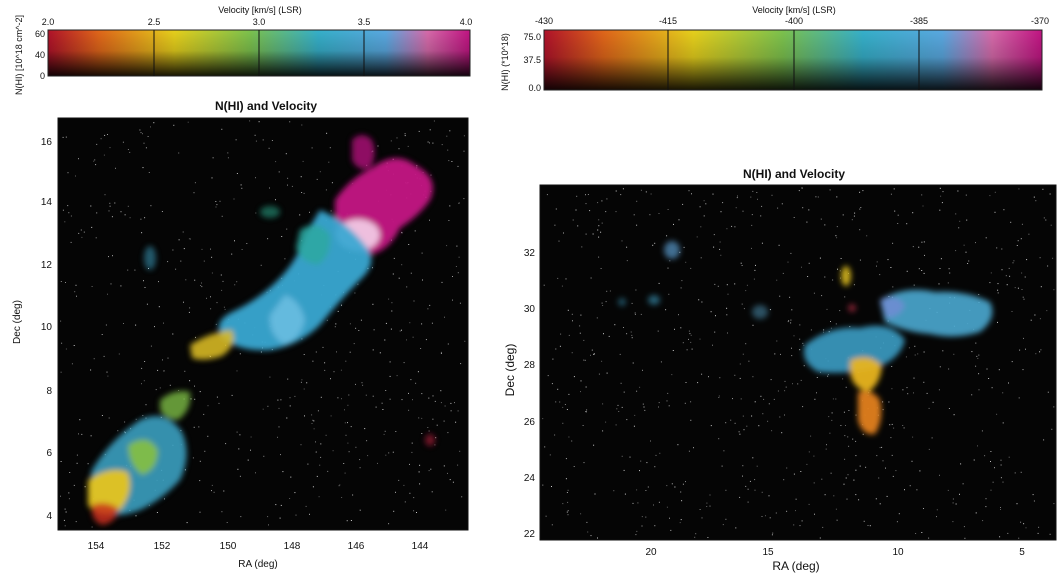  I want to click on left-map-xticks: 154 152 150 148 146 144, so click(258, 546).